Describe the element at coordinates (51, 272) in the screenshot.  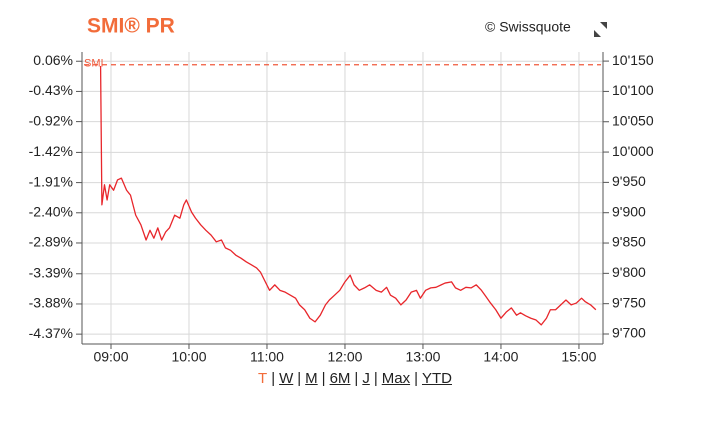
I see `y-tick-label: -3.39%` at that location.